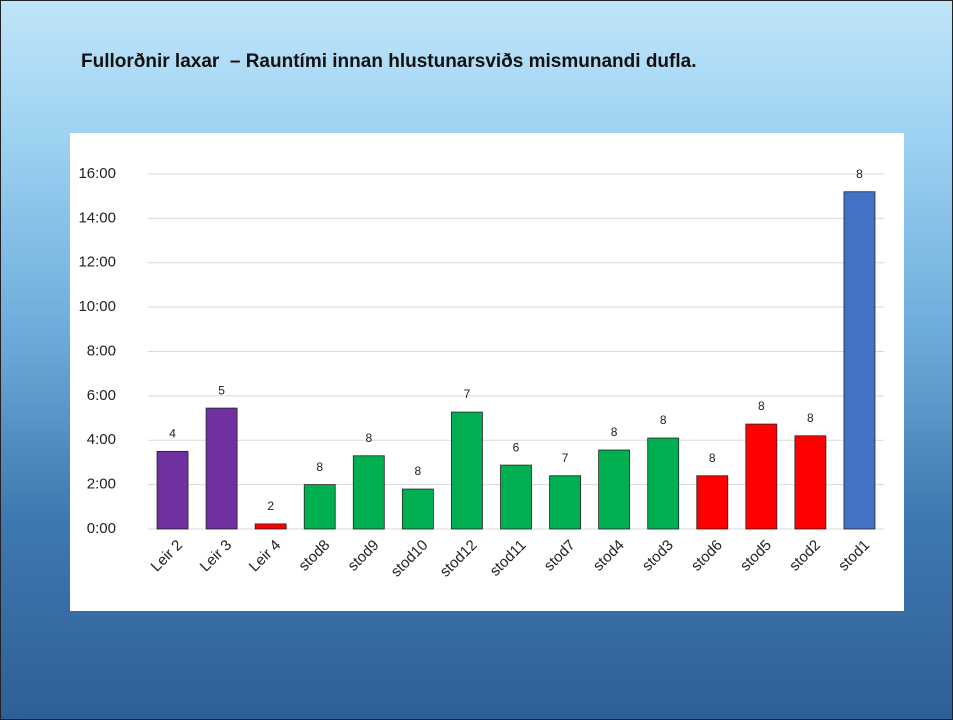 The image size is (953, 720). What do you see at coordinates (97, 173) in the screenshot?
I see `y-tick-label: 16:00` at bounding box center [97, 173].